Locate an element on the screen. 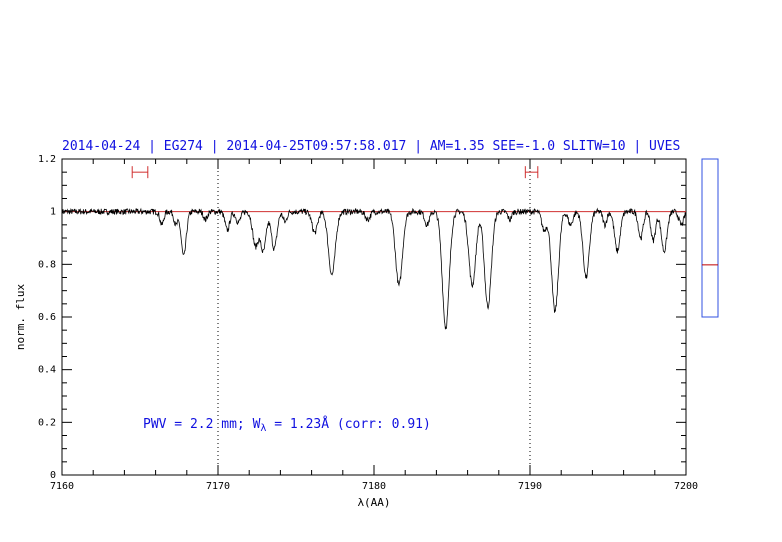 The height and width of the screenshot is (542, 782). y-tick-label: 0.4 is located at coordinates (47, 370).